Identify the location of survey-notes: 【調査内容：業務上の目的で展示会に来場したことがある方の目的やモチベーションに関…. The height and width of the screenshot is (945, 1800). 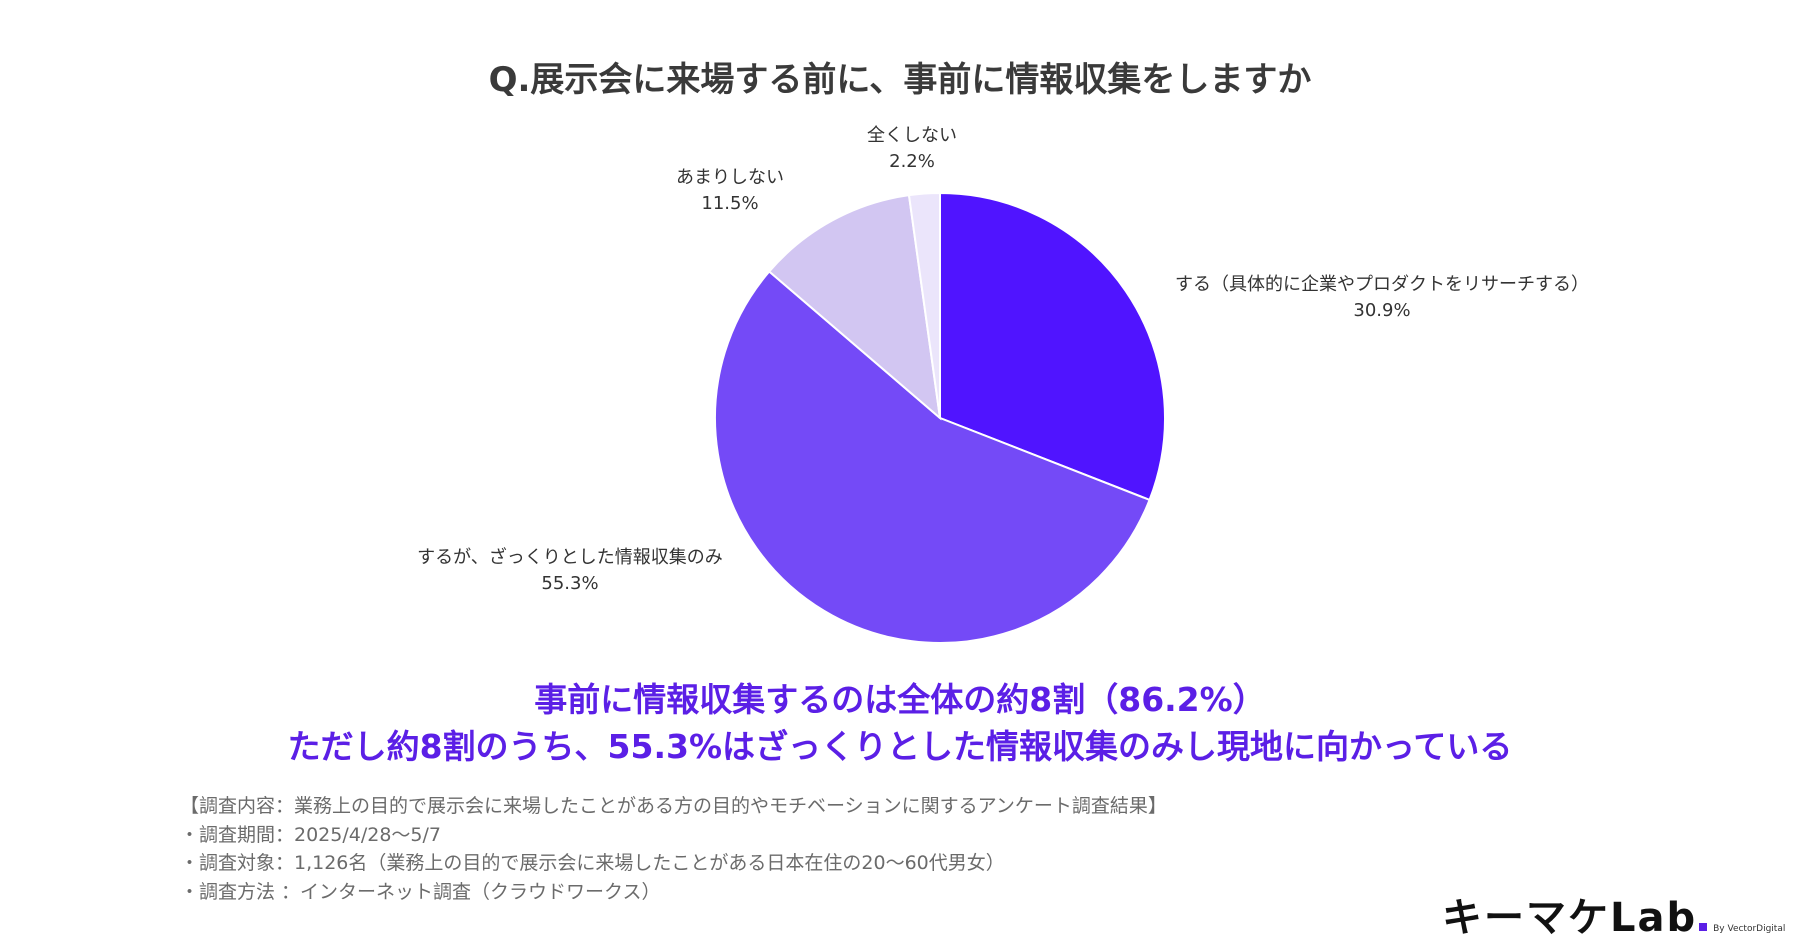
(673, 849).